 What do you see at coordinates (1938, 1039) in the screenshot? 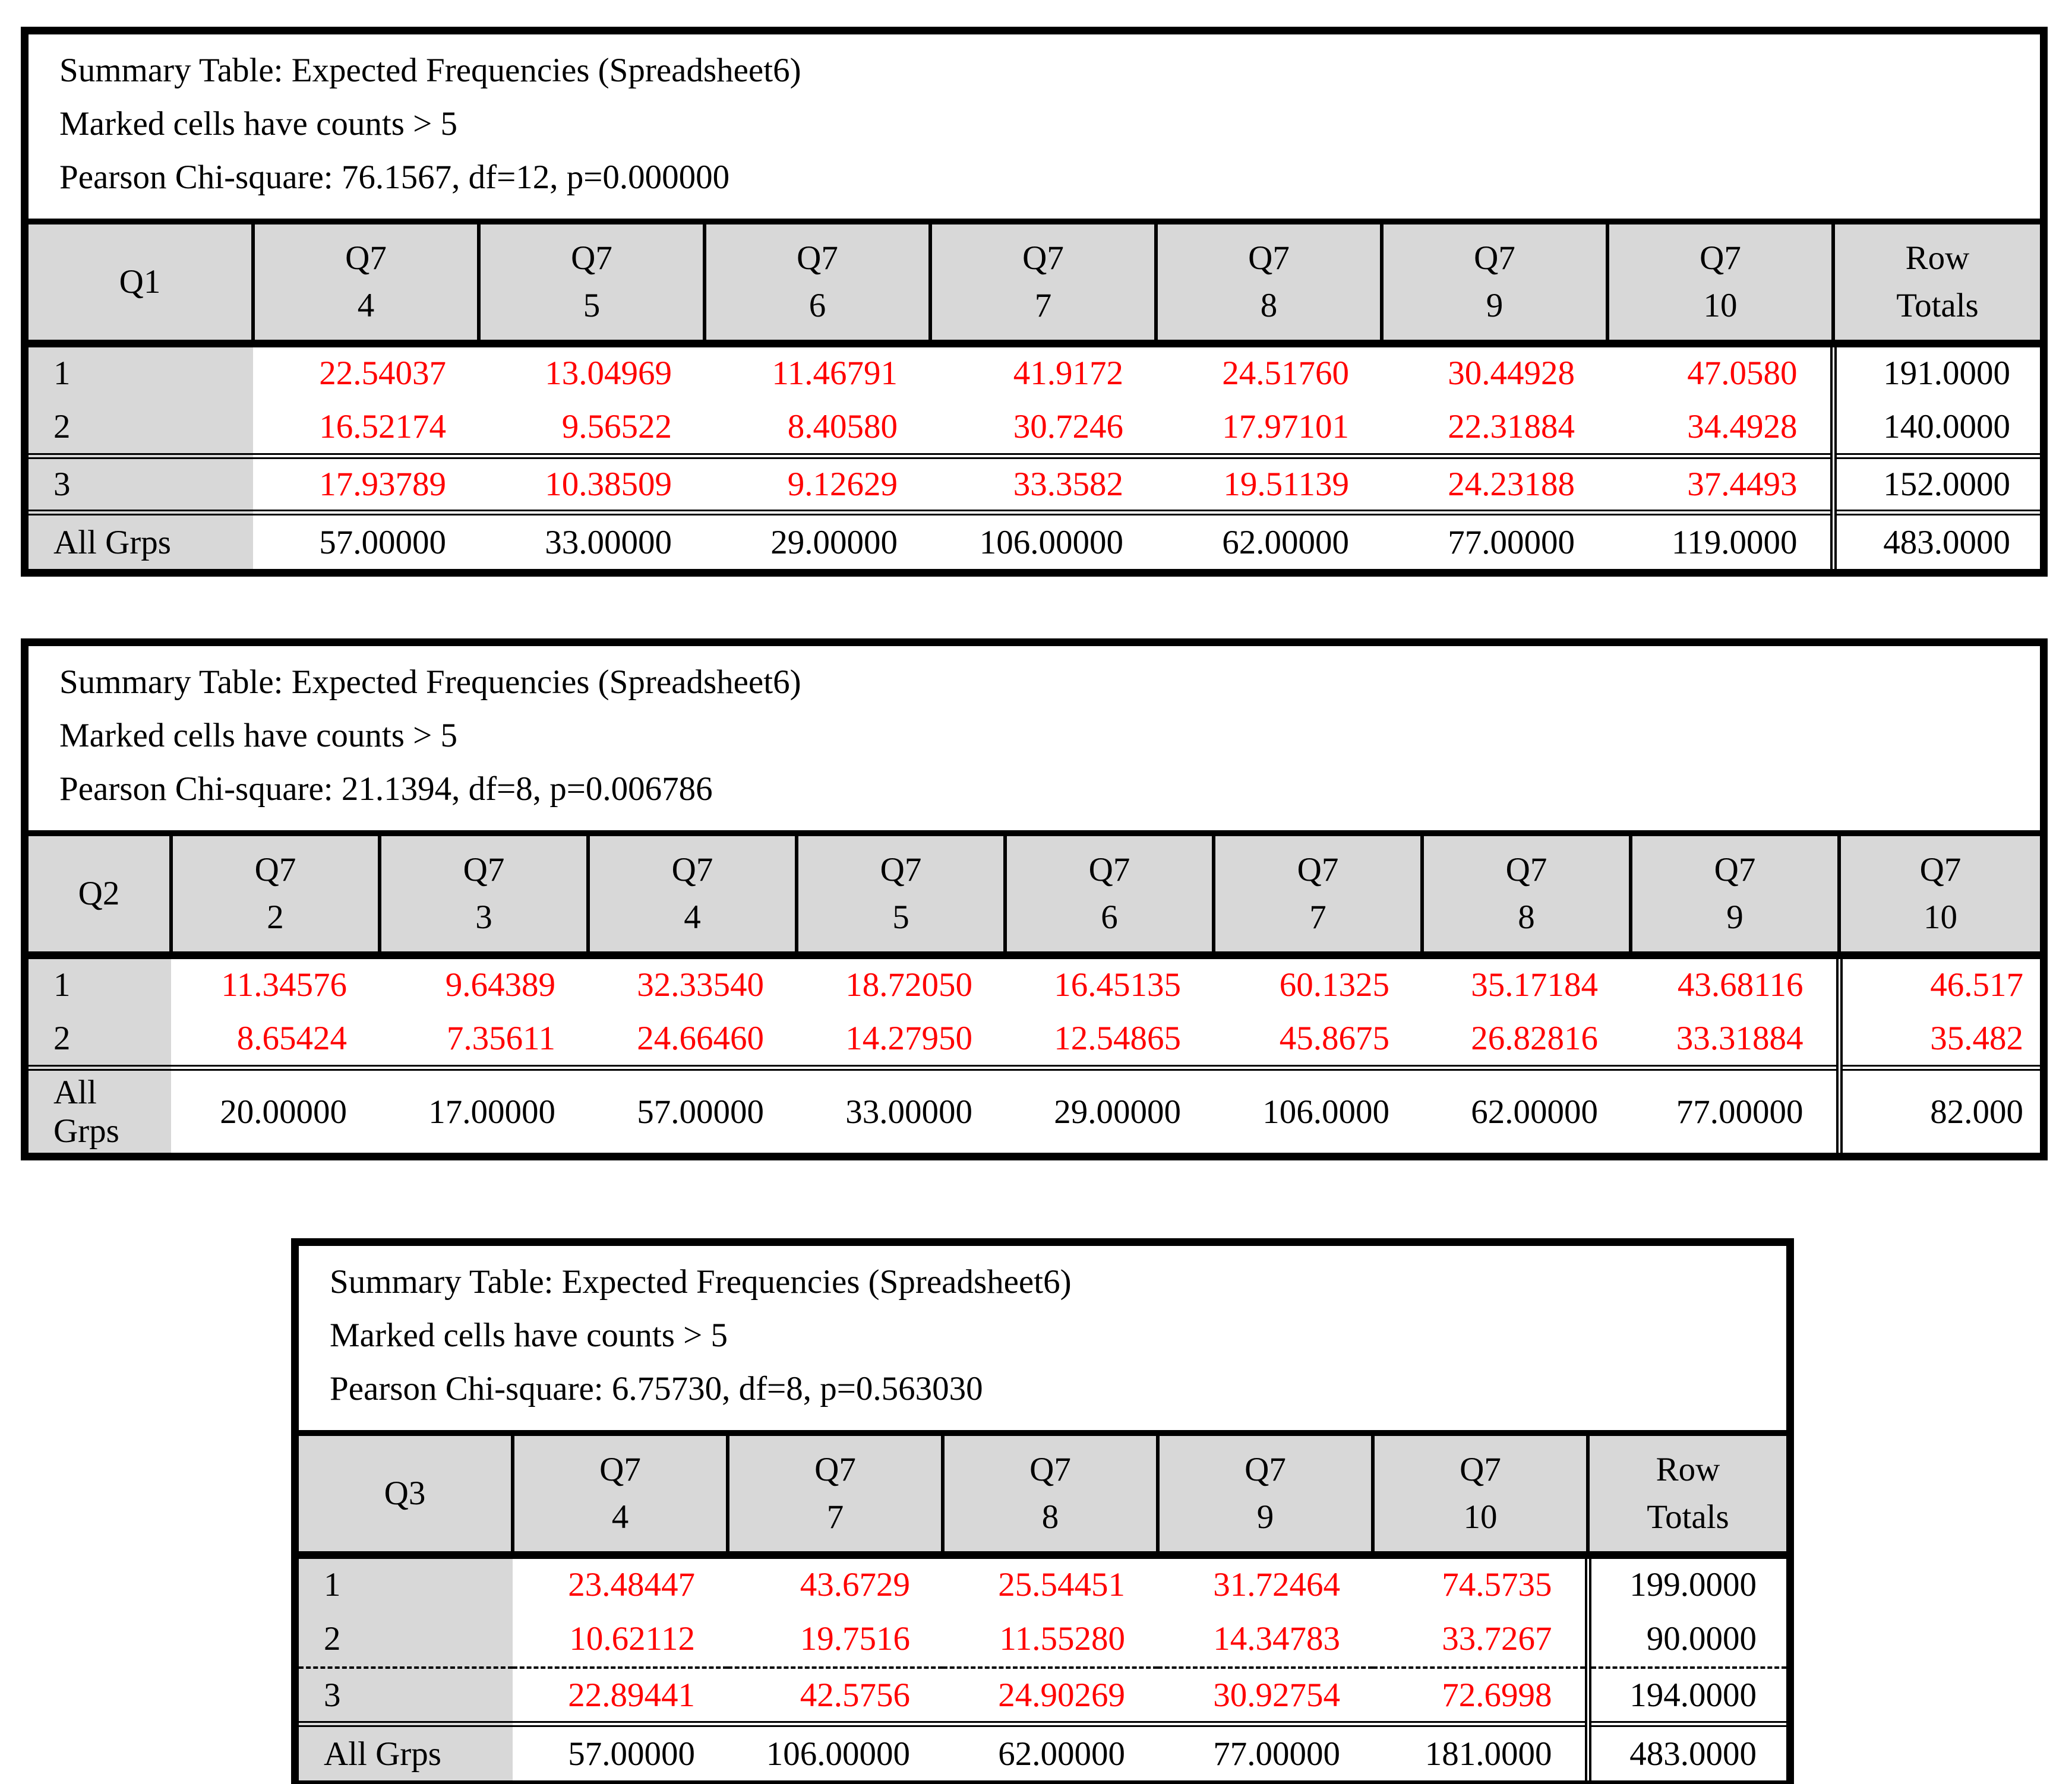
I see `expected-frequency-cell: 35.482` at bounding box center [1938, 1039].